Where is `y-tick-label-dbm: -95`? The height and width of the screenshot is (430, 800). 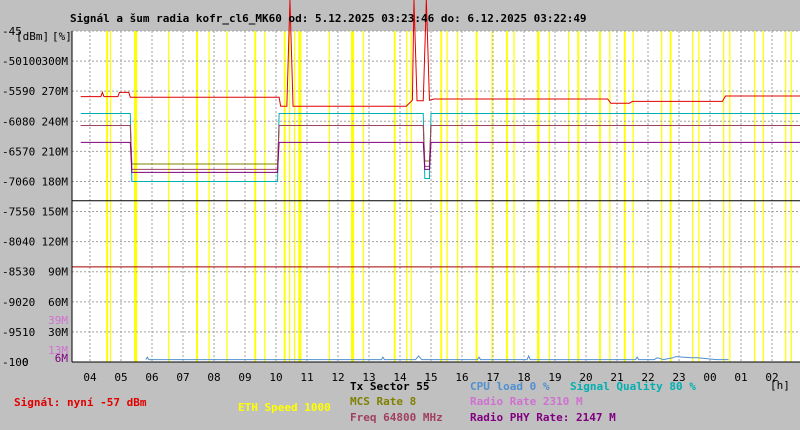
y-tick-label-dbm: -95 is located at coordinates (12, 332).